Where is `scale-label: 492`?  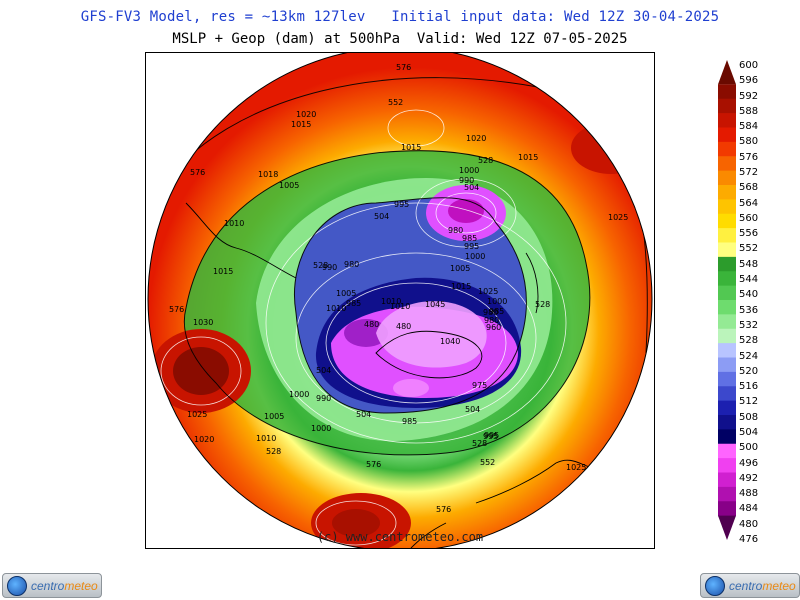 scale-label: 492 is located at coordinates (749, 478).